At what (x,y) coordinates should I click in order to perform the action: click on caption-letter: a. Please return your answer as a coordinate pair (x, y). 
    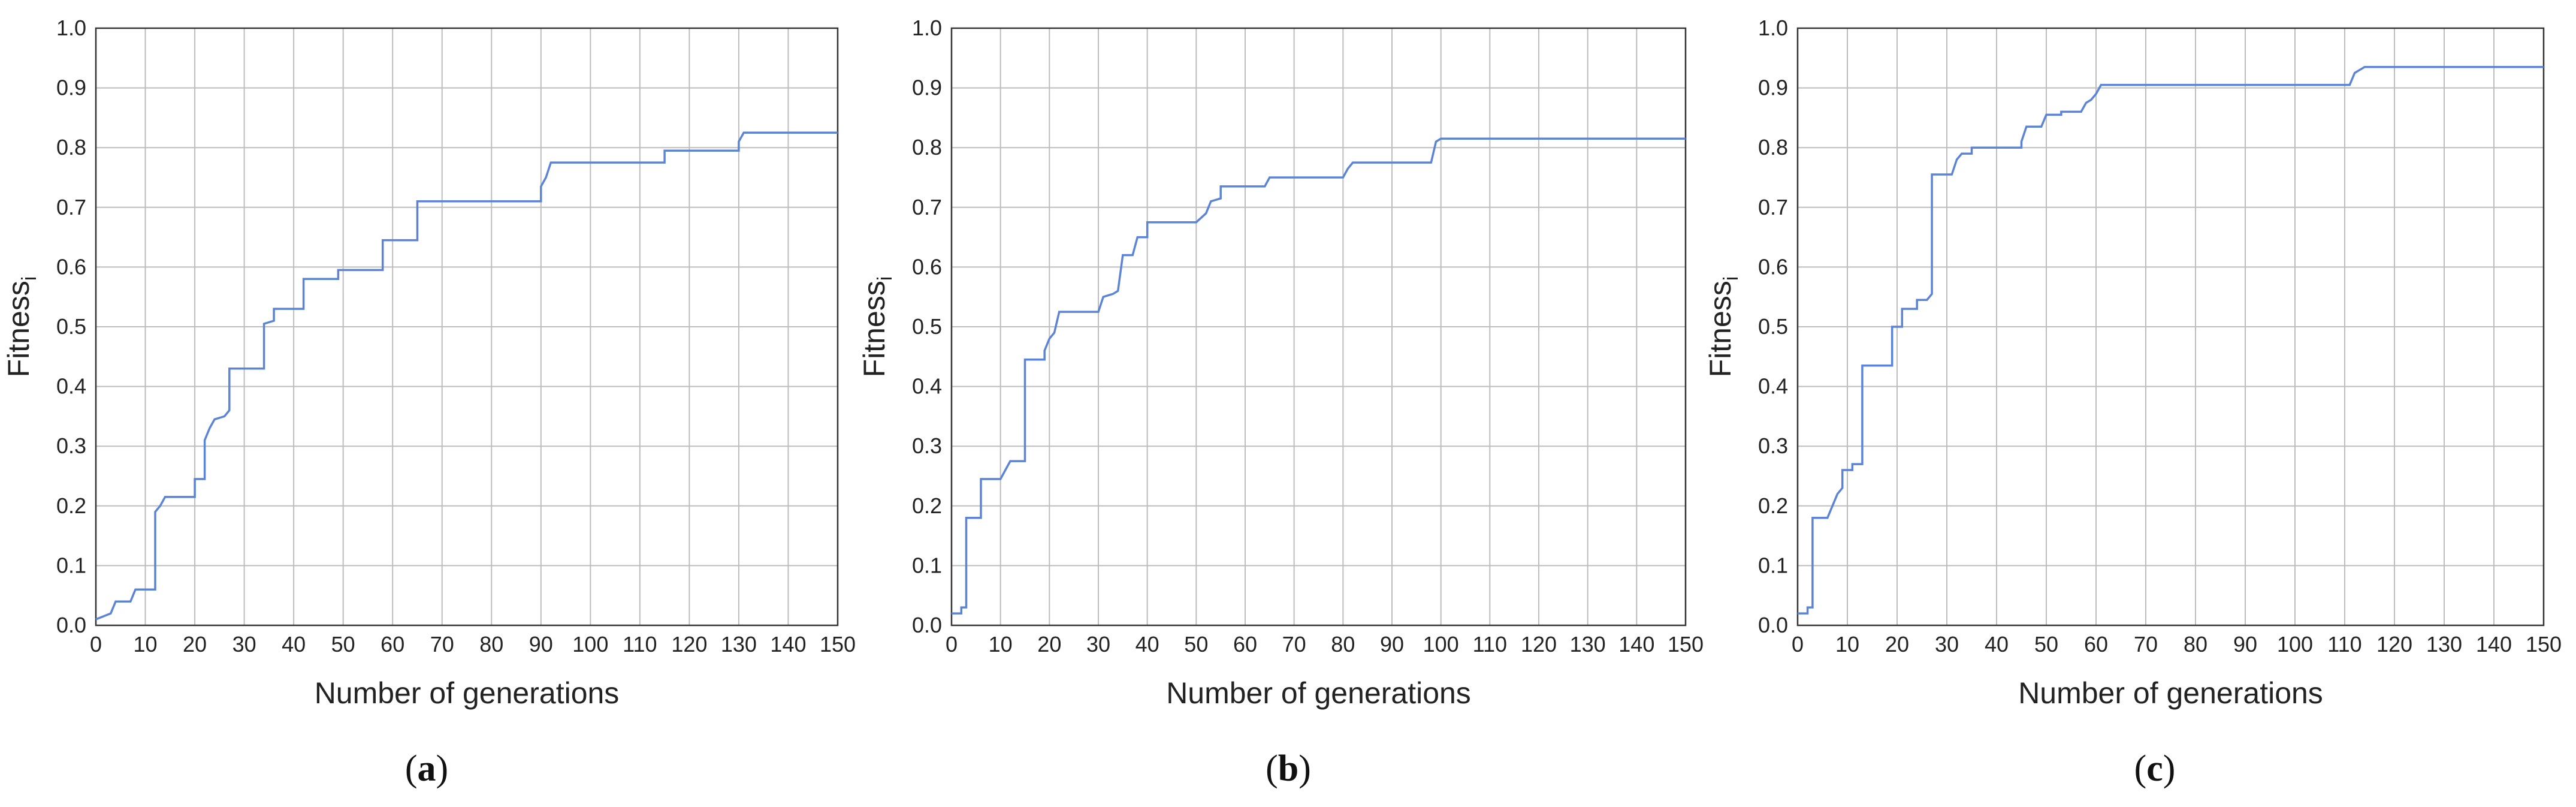
    Looking at the image, I should click on (427, 768).